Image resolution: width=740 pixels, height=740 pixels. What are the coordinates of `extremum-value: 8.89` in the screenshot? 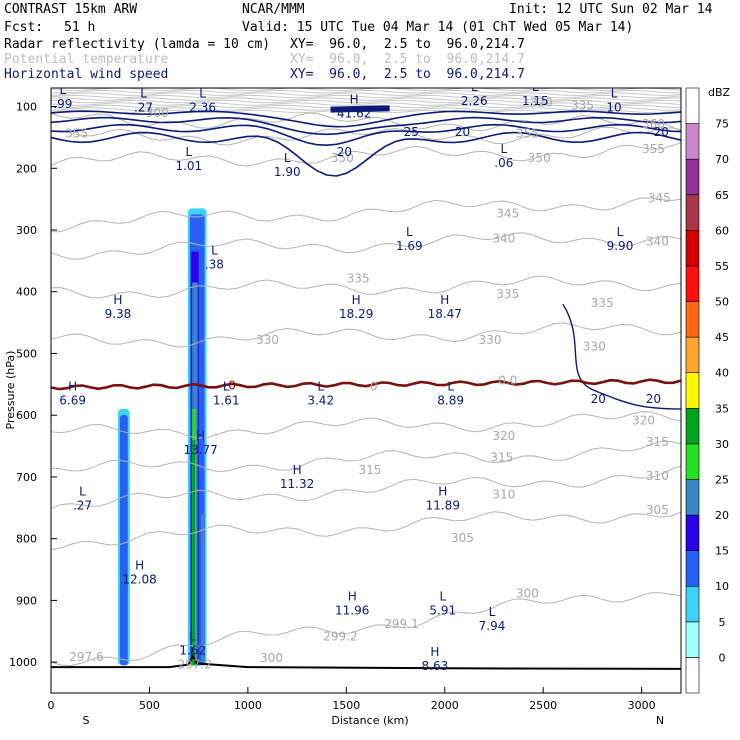 It's located at (450, 401).